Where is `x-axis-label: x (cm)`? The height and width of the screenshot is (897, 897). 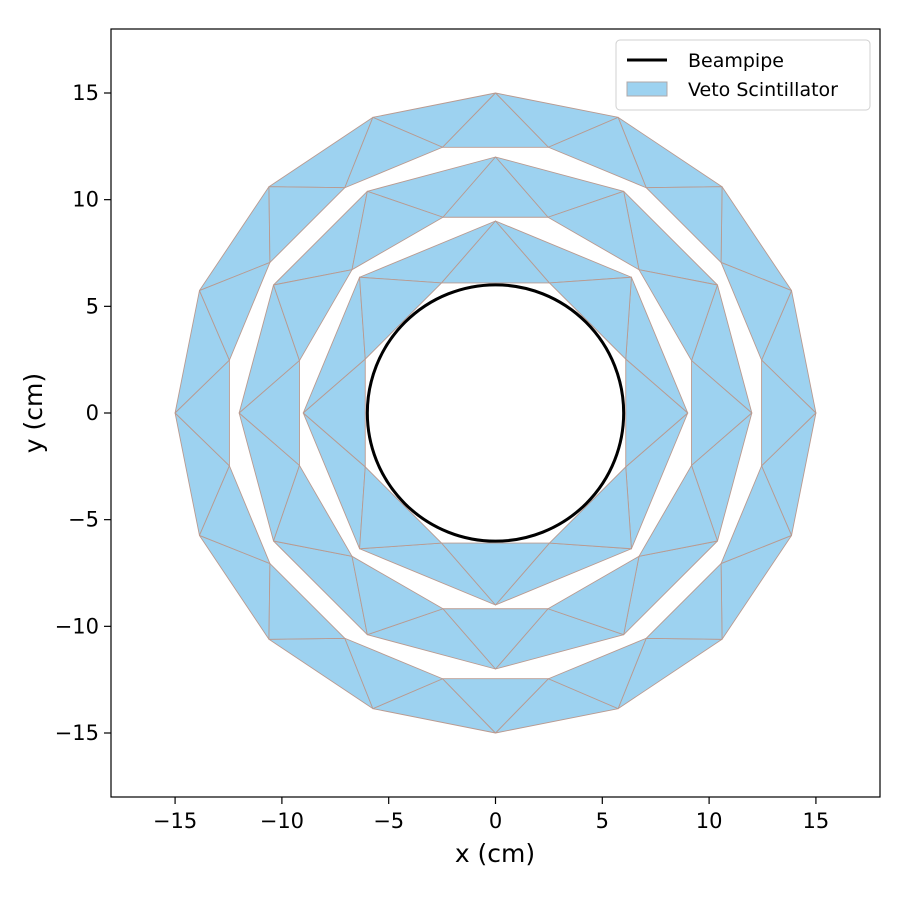 x-axis-label: x (cm) is located at coordinates (495, 853).